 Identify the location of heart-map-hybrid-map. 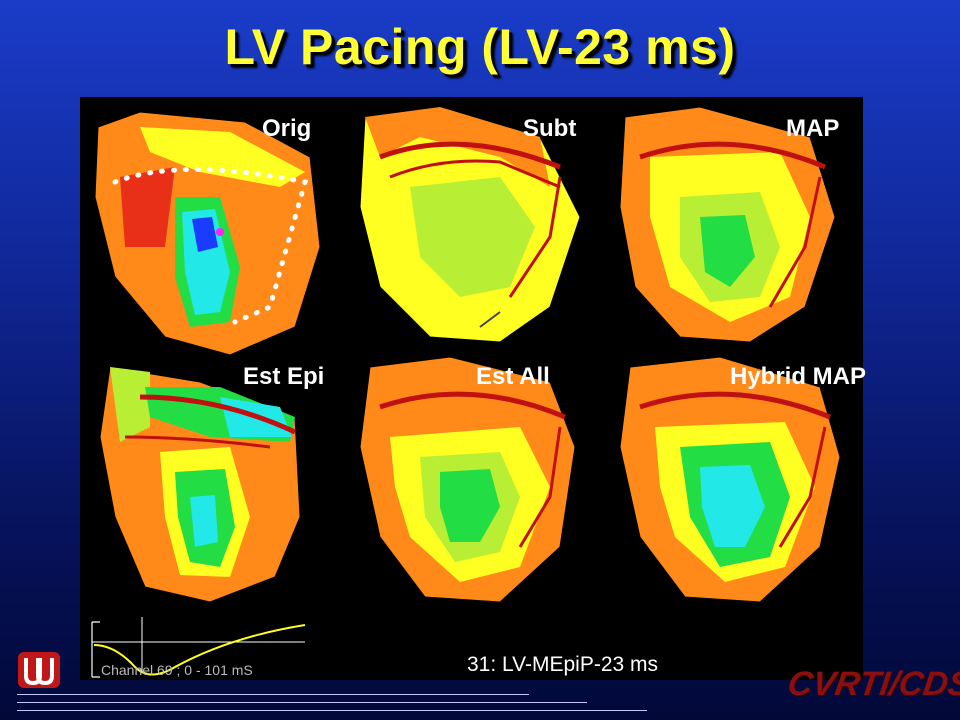
(730, 479).